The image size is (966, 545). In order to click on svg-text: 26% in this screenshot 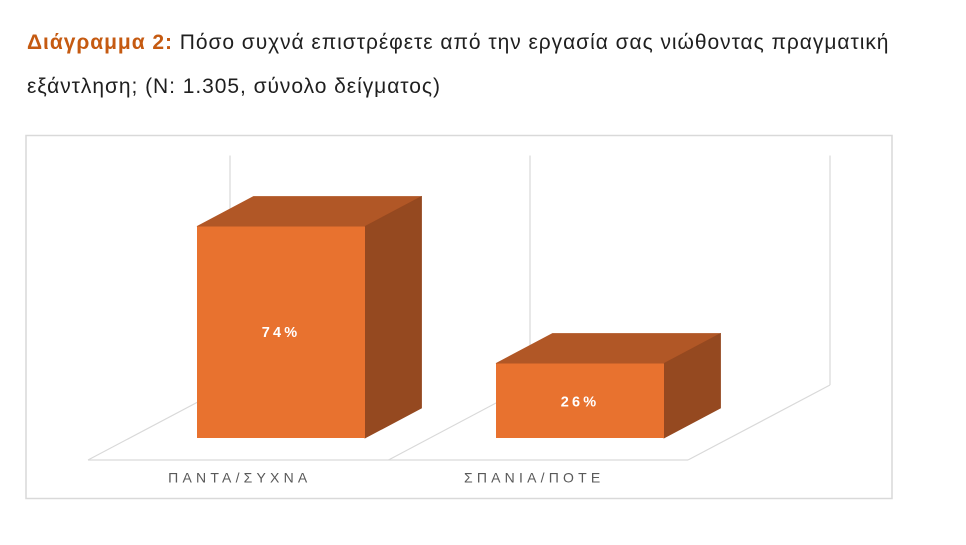, I will do `click(580, 403)`.